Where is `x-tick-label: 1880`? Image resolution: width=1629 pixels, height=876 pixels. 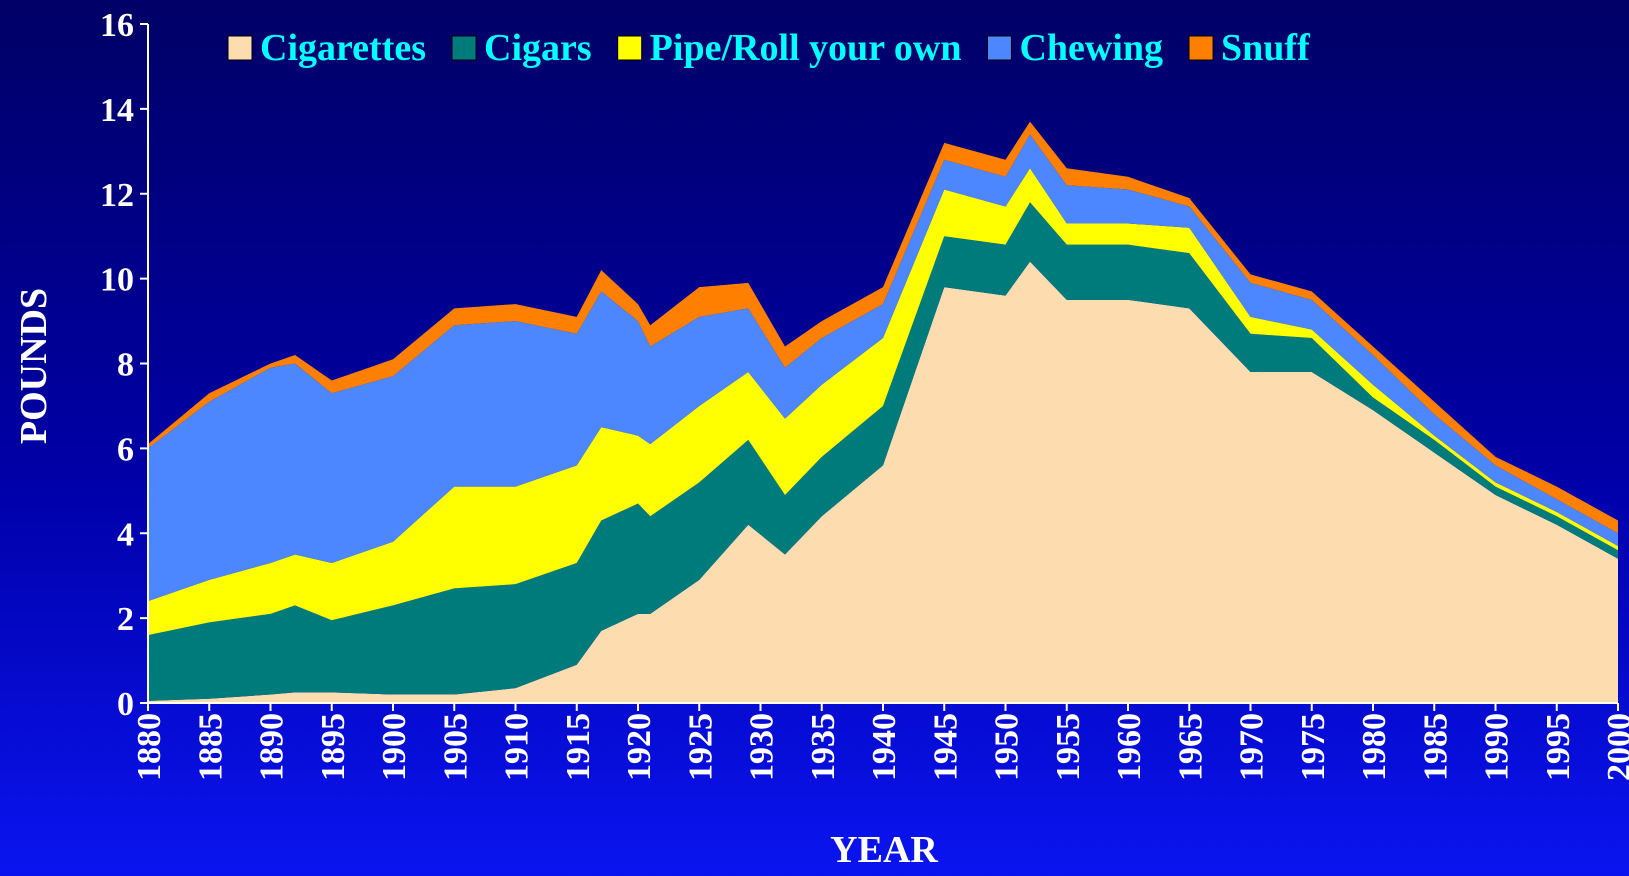 x-tick-label: 1880 is located at coordinates (149, 747).